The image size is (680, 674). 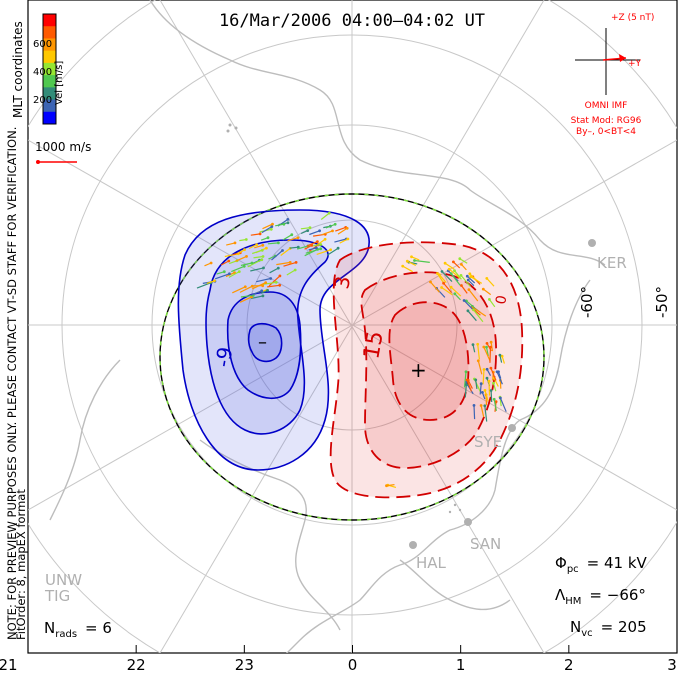 I want to click on positive-potential-cell: 3 15 0 +, so click(x=426, y=370).